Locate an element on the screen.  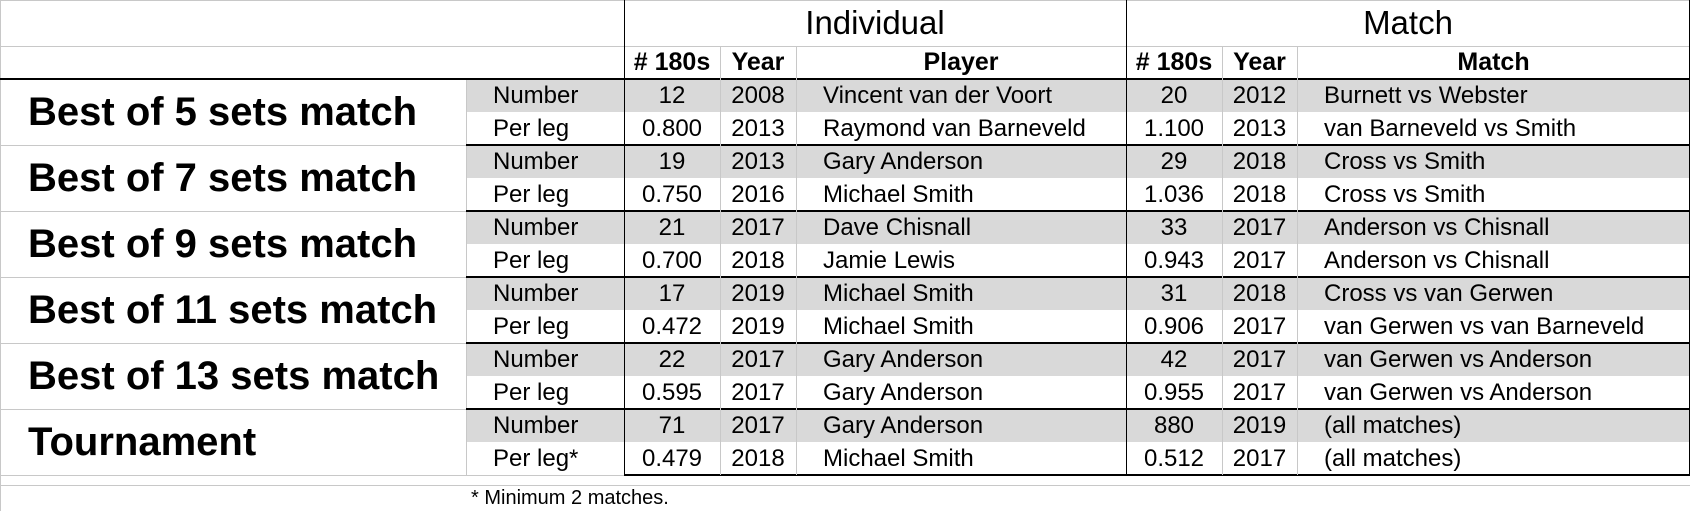
cell-ind-180s: 0.800 is located at coordinates (672, 128).